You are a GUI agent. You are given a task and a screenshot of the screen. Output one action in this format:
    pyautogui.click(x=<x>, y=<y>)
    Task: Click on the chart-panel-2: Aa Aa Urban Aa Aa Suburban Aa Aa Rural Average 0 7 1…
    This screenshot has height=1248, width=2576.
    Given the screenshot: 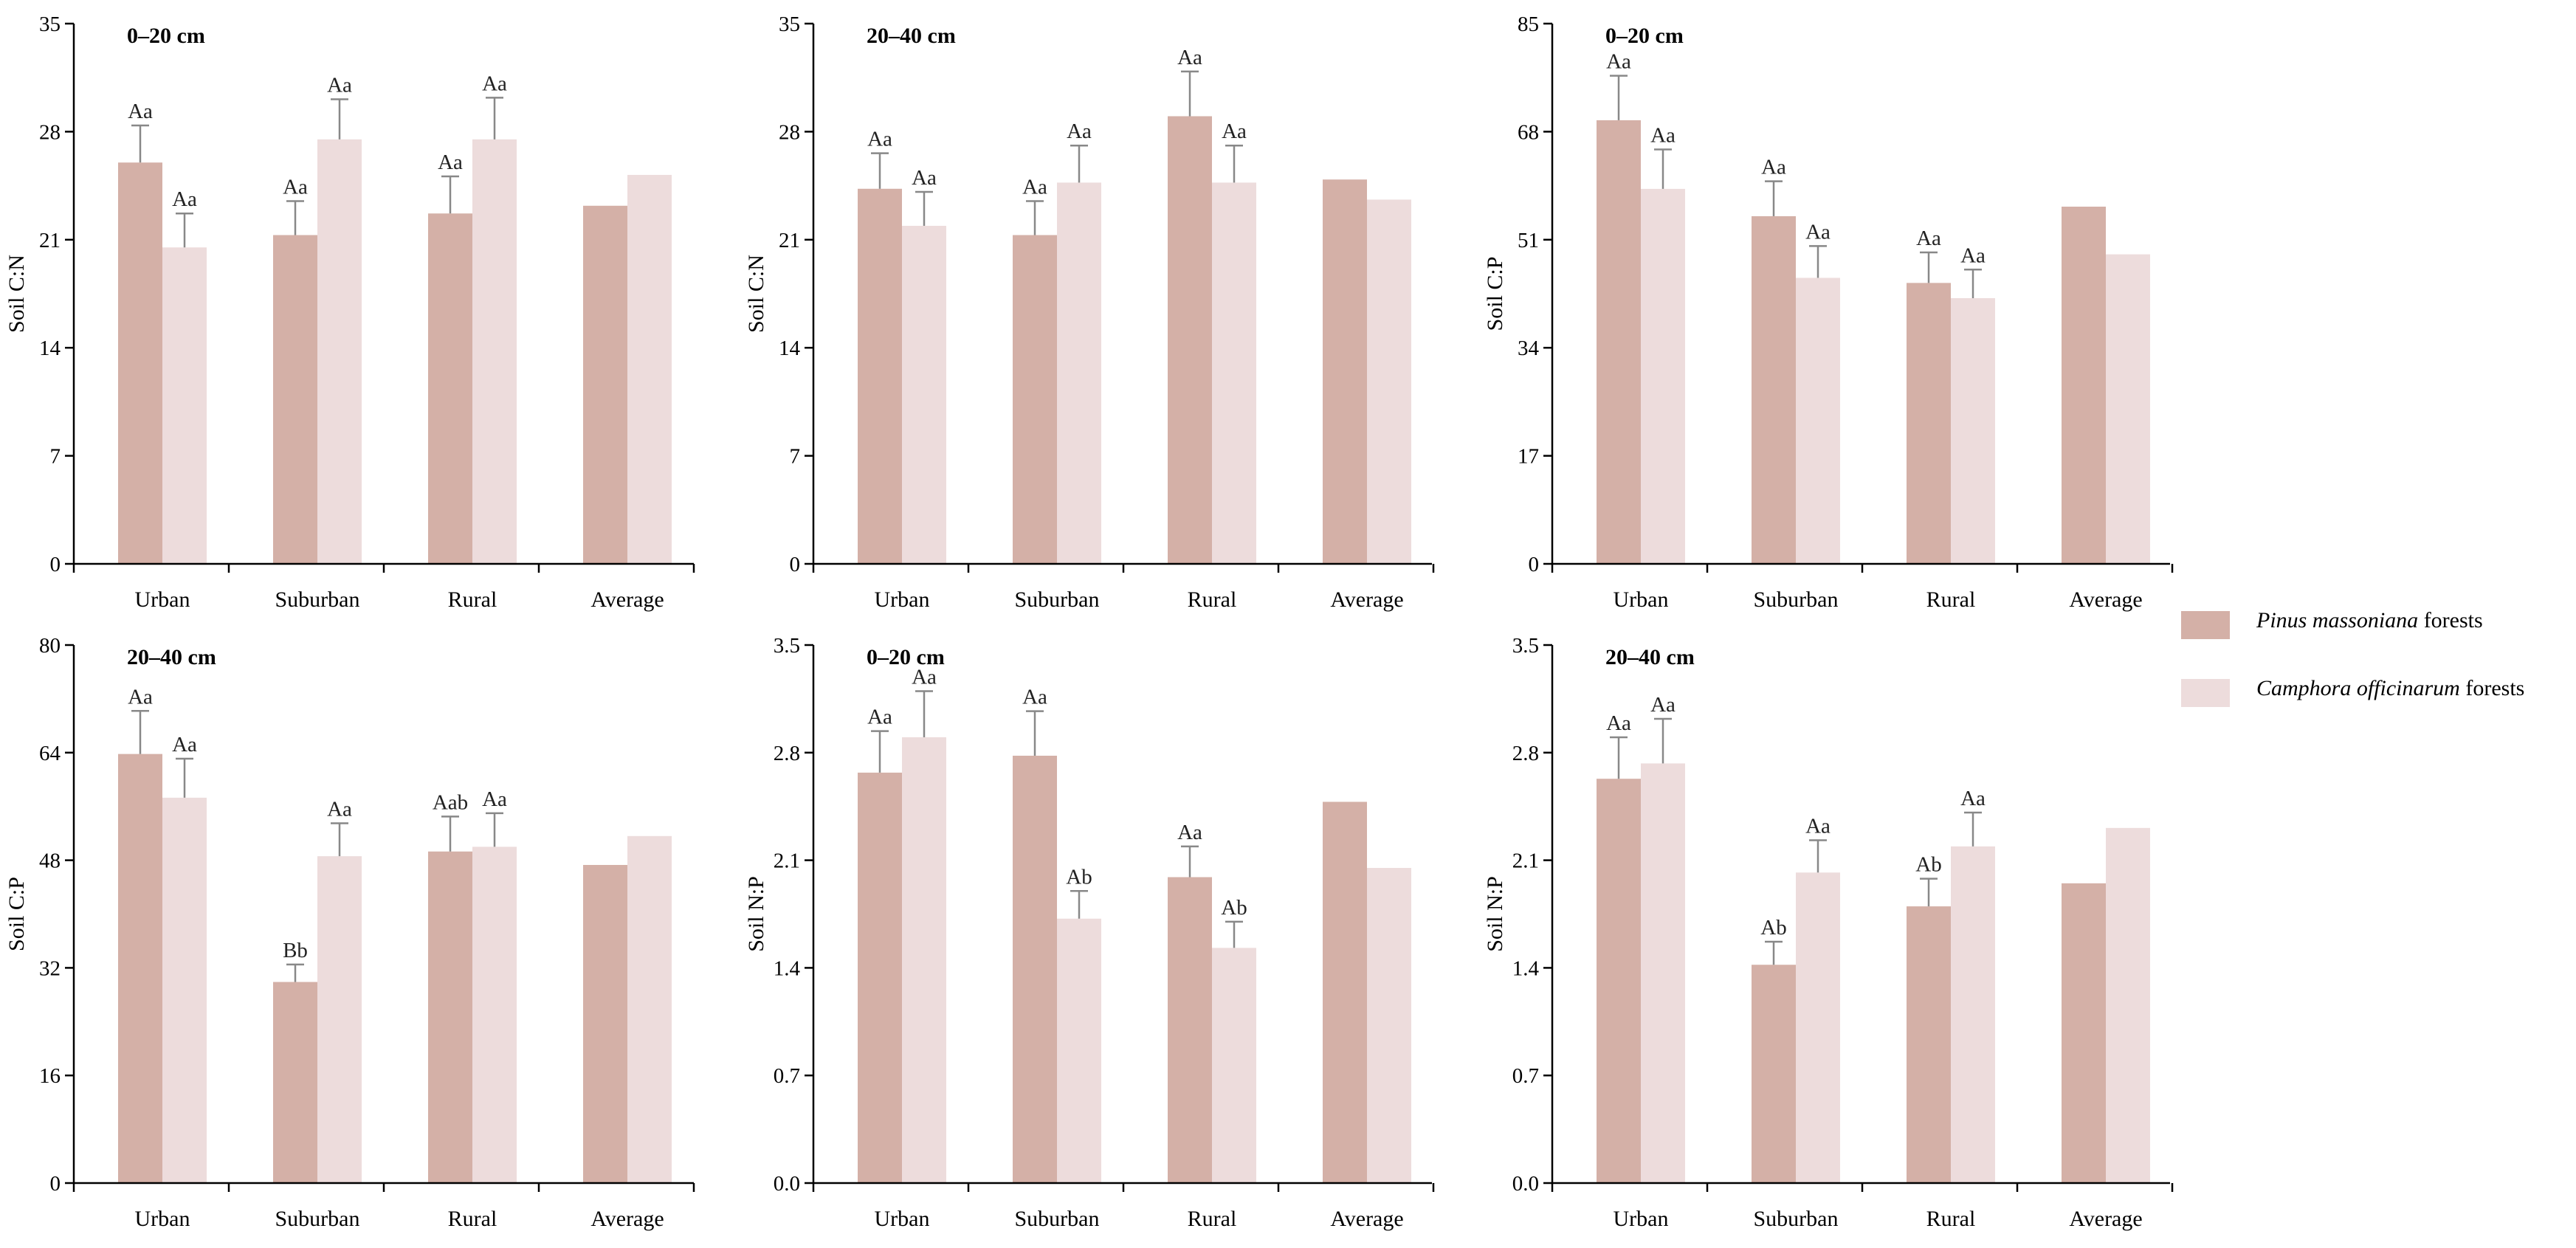 What is the action you would take?
    pyautogui.click(x=1089, y=312)
    